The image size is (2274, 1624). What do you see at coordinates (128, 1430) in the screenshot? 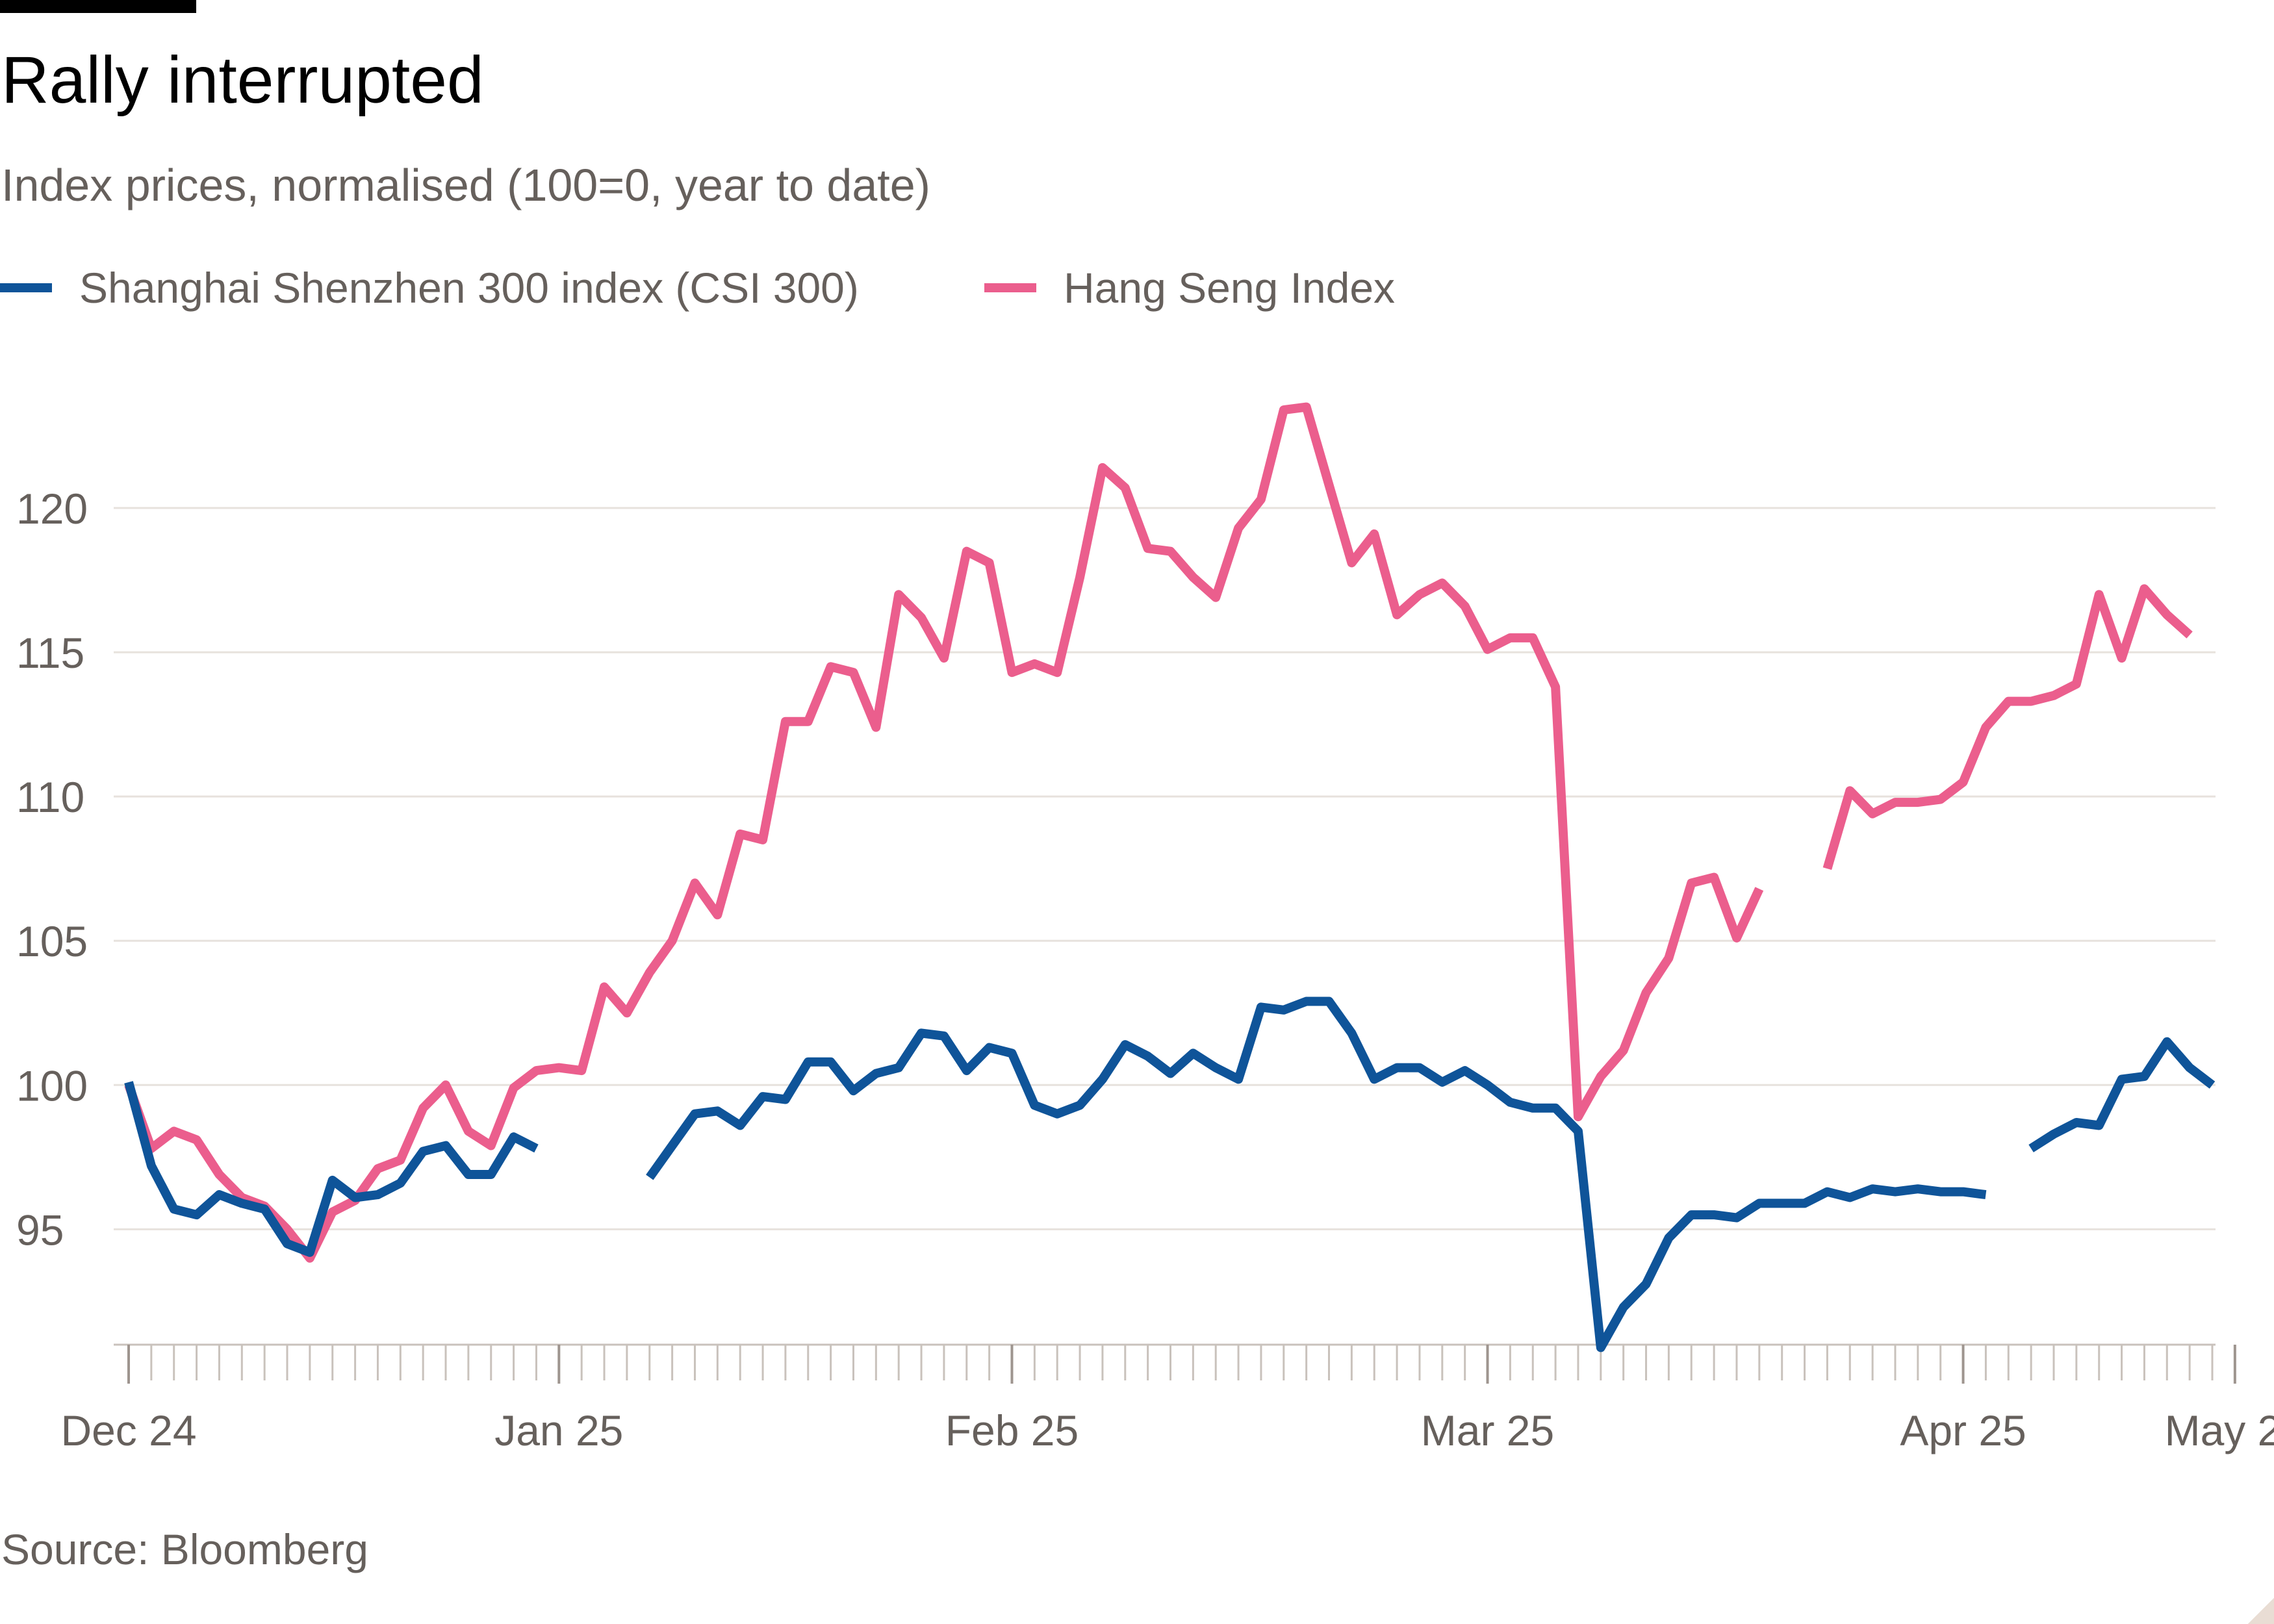
I see `x-tick-label: Dec 24` at bounding box center [128, 1430].